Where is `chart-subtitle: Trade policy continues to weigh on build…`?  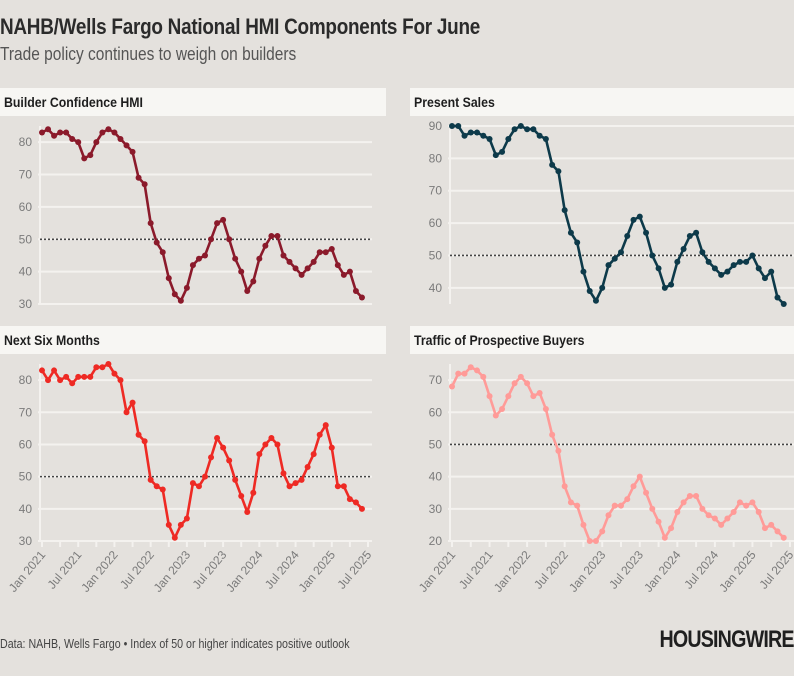 chart-subtitle: Trade policy continues to weigh on build… is located at coordinates (148, 54).